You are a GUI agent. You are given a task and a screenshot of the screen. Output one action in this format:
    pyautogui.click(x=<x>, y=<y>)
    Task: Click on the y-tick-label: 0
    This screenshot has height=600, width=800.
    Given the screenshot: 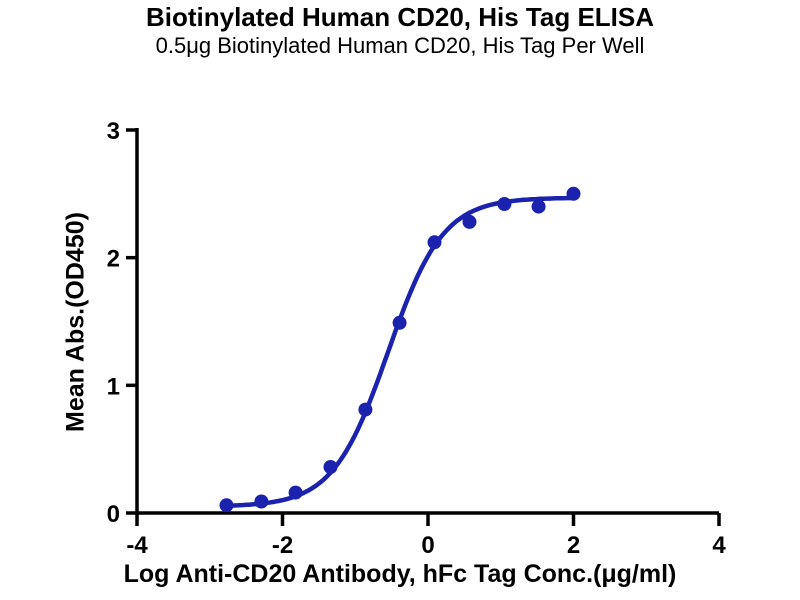 What is the action you would take?
    pyautogui.click(x=113, y=514)
    